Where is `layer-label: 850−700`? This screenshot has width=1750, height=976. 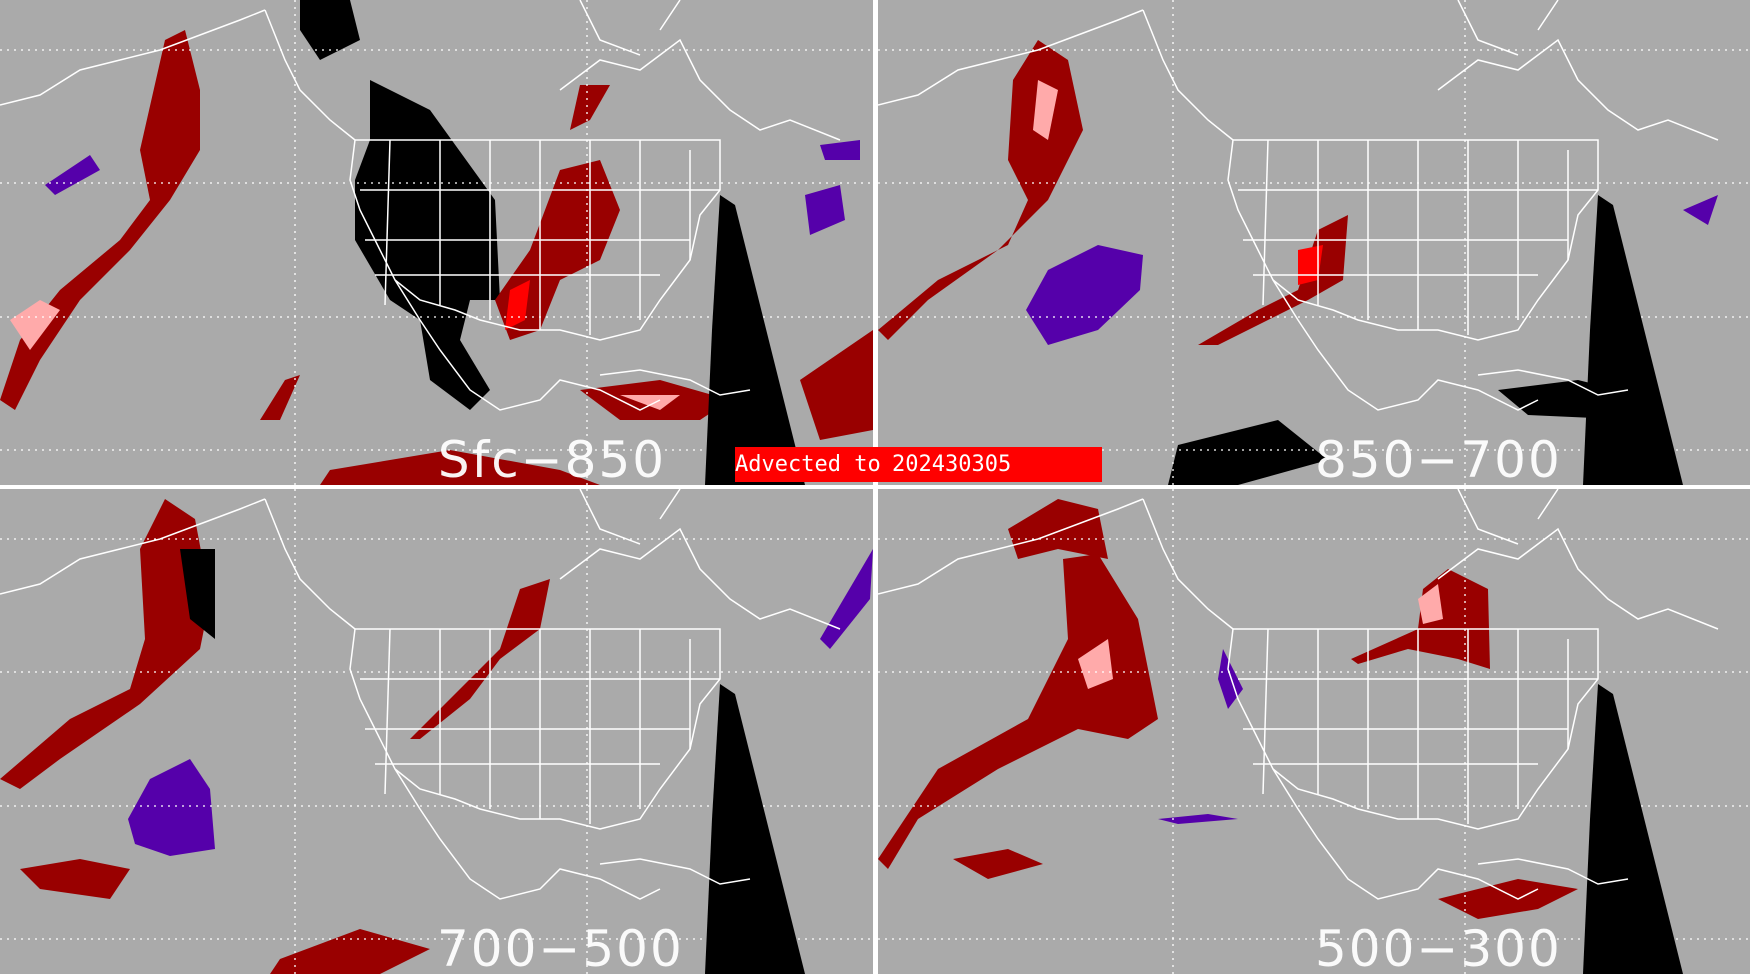 layer-label: 850−700 is located at coordinates (1438, 458).